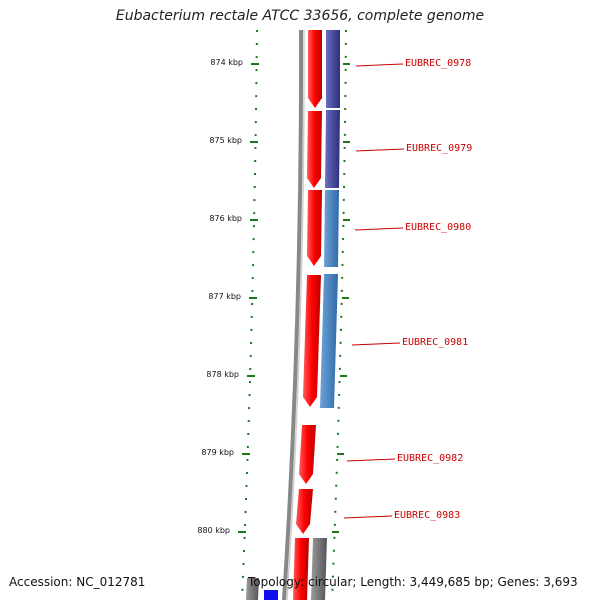 Image resolution: width=600 pixels, height=600 pixels. Describe the element at coordinates (271, 595) in the screenshot. I see `match-block-blue` at that location.